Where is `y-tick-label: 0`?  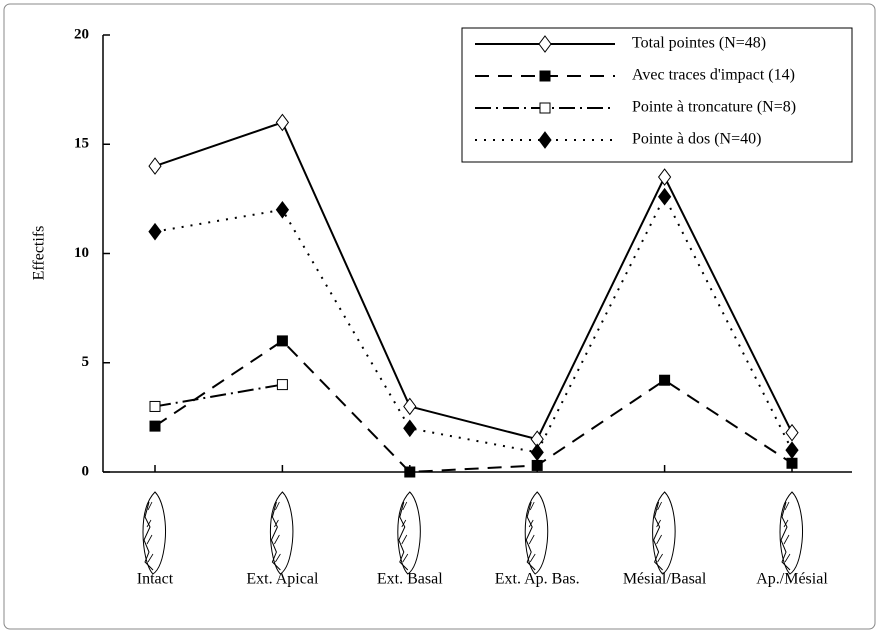 y-tick-label: 0 is located at coordinates (86, 471).